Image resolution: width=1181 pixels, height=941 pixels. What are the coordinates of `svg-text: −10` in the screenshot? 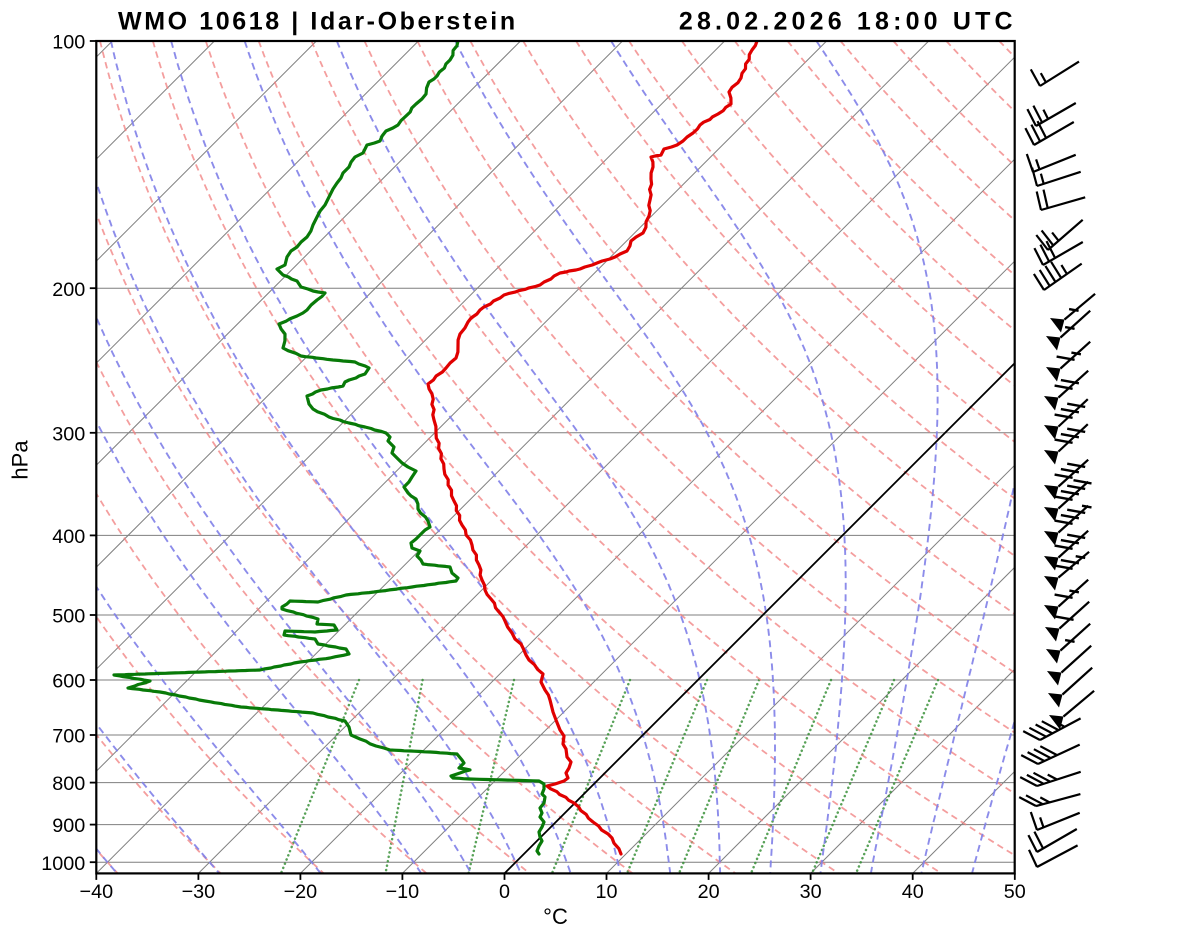 It's located at (403, 892).